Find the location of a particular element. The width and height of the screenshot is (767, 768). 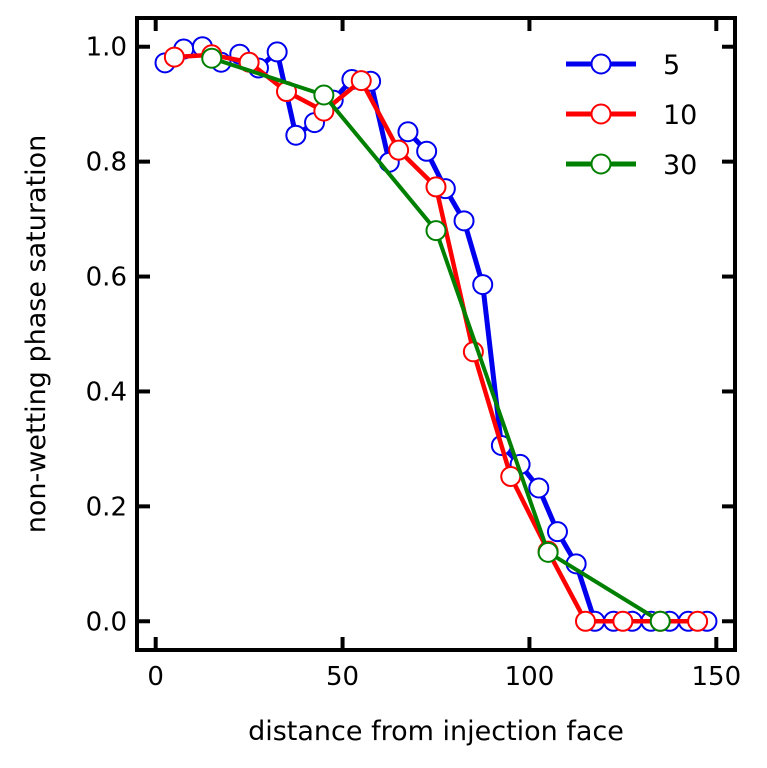

x-tick-label: 150 is located at coordinates (716, 677).